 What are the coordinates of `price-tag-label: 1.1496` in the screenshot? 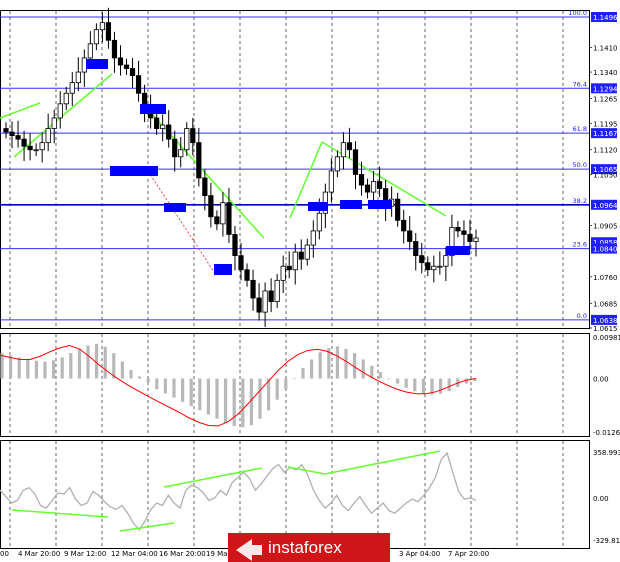 It's located at (605, 18).